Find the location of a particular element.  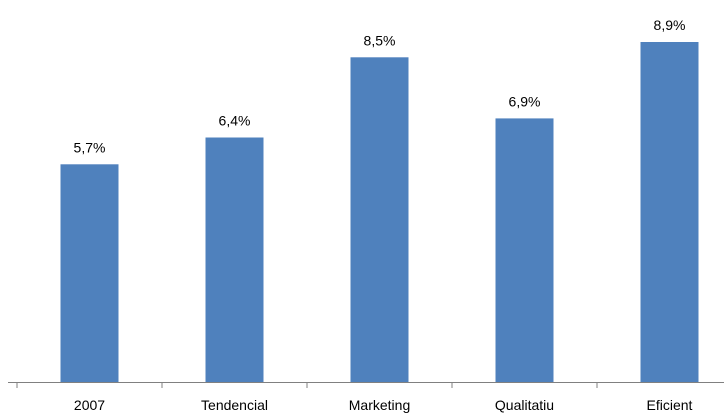

x-tick-label-eficient: Eficient is located at coordinates (670, 405).